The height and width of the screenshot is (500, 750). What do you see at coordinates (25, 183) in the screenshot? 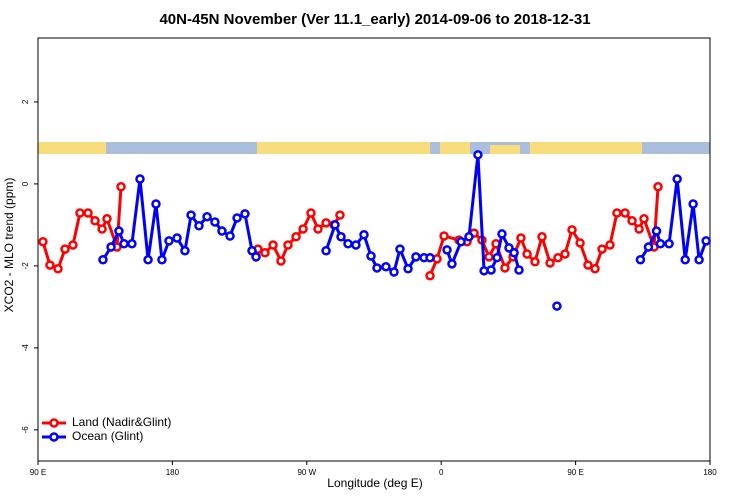
I see `y-tick-label: 0` at bounding box center [25, 183].